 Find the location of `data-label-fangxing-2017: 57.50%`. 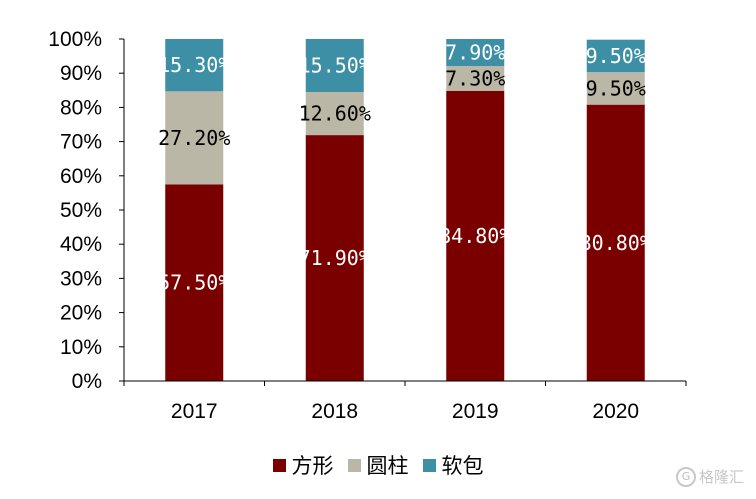

data-label-fangxing-2017: 57.50% is located at coordinates (194, 283).